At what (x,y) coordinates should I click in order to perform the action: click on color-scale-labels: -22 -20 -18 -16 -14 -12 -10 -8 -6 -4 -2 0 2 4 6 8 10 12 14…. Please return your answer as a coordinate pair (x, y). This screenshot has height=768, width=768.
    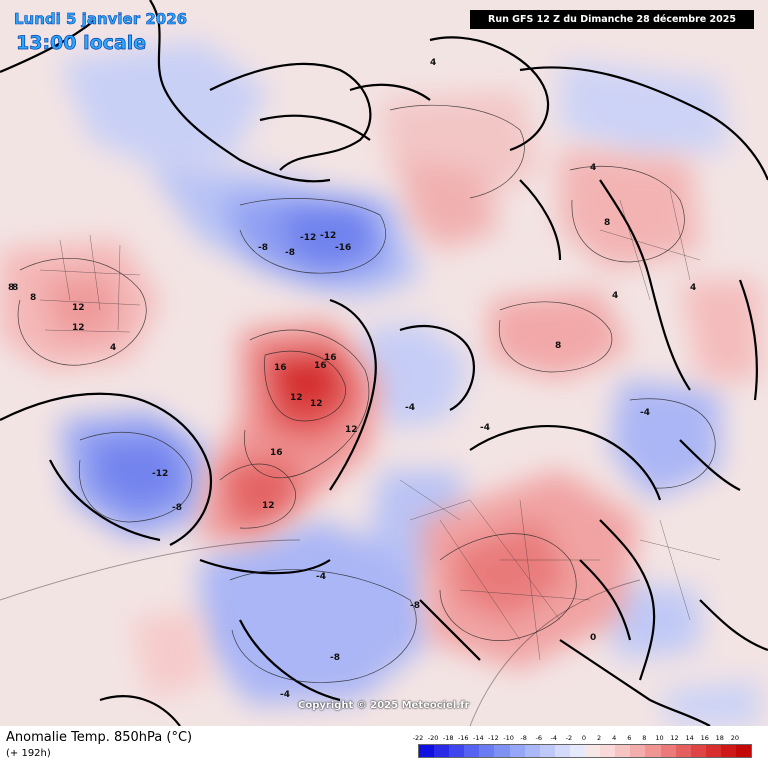
    Looking at the image, I should click on (579, 739).